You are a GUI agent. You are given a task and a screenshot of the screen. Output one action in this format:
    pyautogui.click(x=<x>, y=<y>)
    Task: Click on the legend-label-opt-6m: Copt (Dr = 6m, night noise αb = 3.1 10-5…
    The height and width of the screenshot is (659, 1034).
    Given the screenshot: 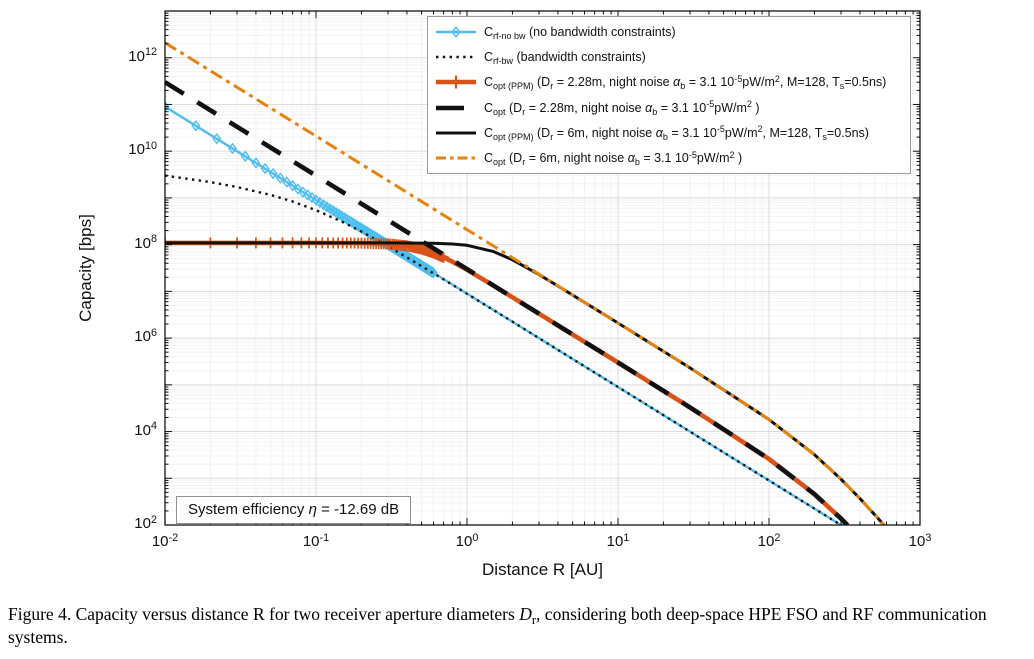 What is the action you would take?
    pyautogui.click(x=613, y=158)
    